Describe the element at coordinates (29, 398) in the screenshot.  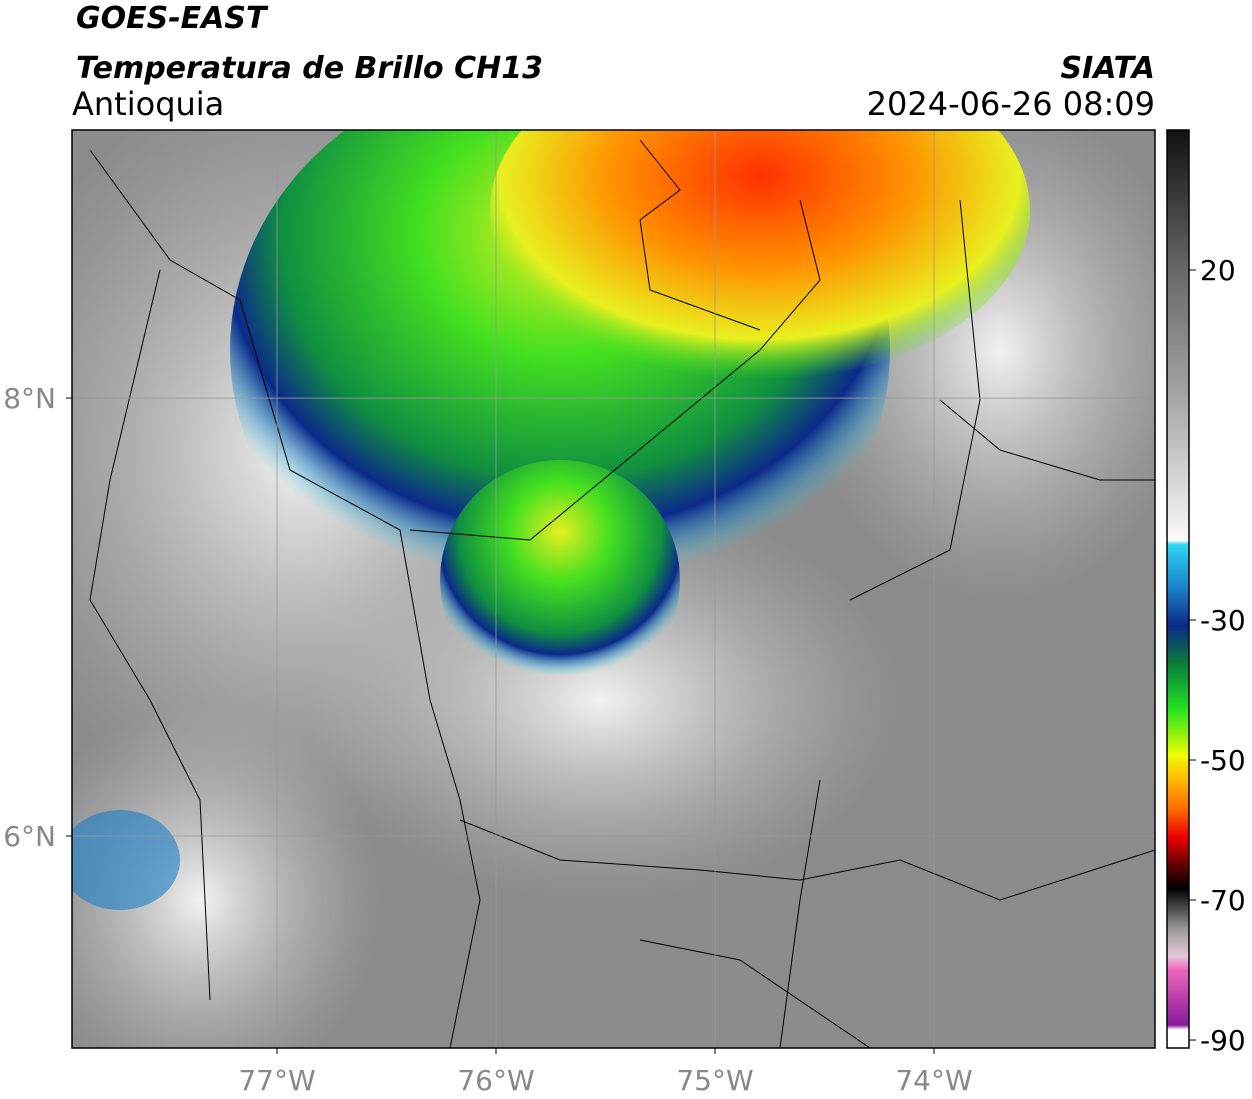
I see `y-tick-label: 8°N` at that location.